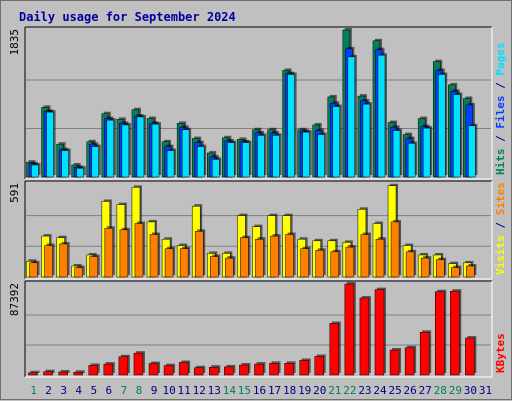 This screenshot has width=512, height=401. I want to click on legend-part-1: Hits, so click(500, 162).